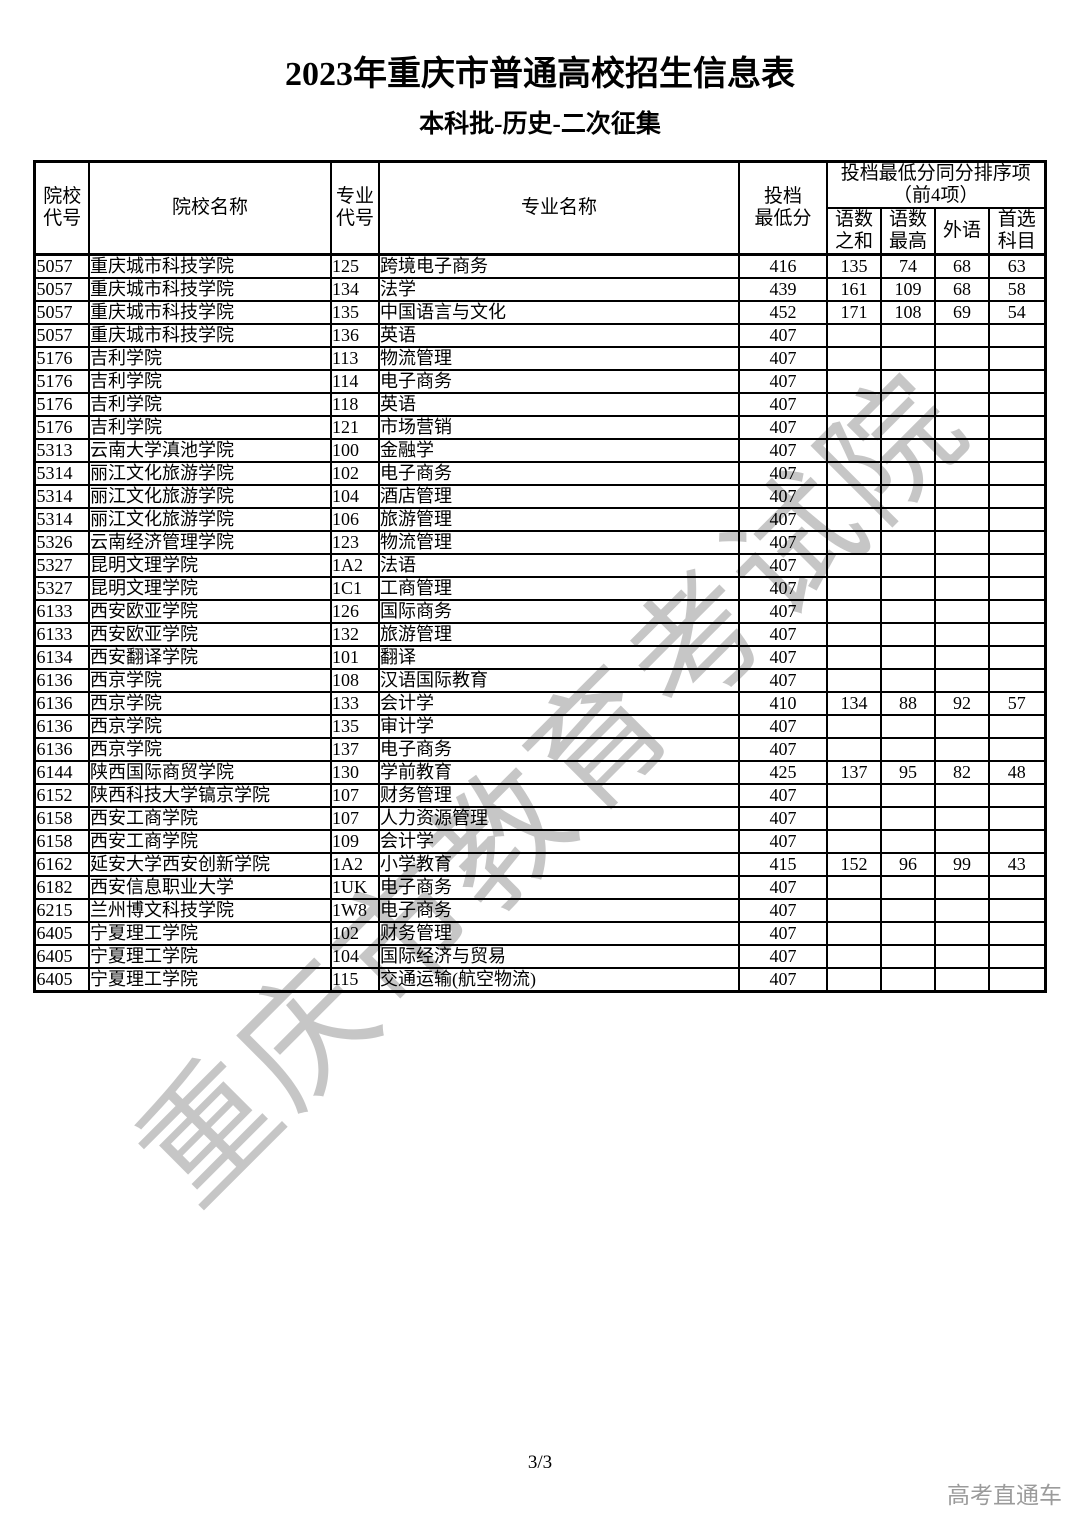  What do you see at coordinates (61, 208) in the screenshot?
I see `header-school-code: 院校 代号` at bounding box center [61, 208].